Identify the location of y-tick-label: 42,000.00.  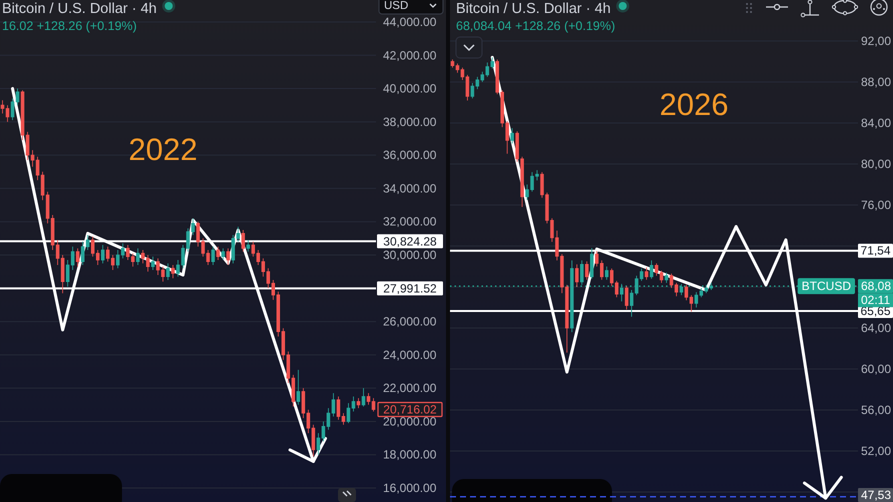
(410, 55).